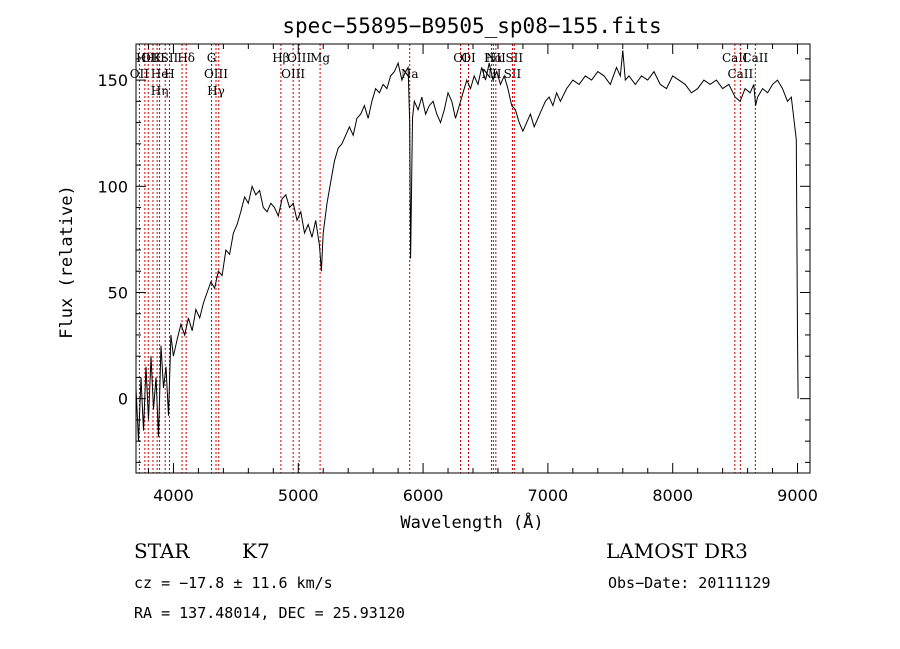  What do you see at coordinates (112, 186) in the screenshot?
I see `y-tick-label: 100` at bounding box center [112, 186].